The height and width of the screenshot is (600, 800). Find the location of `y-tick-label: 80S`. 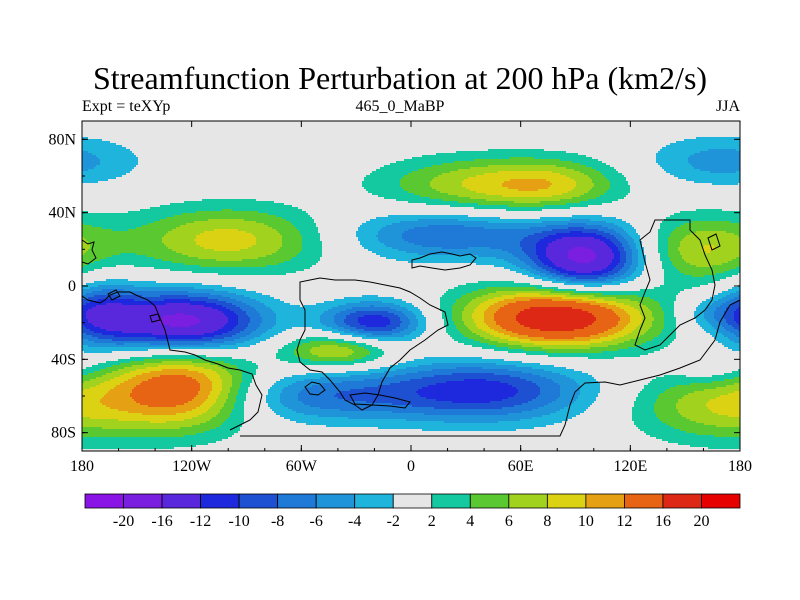

y-tick-label: 80S is located at coordinates (63, 433).